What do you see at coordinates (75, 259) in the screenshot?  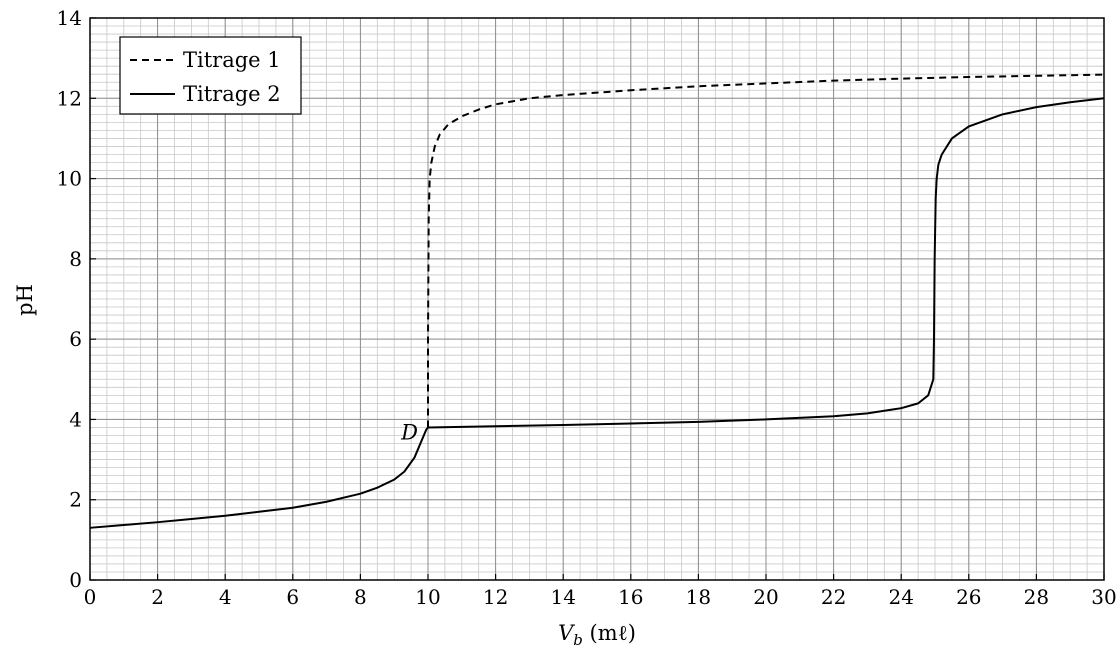 I see `y-tick-label: 8` at bounding box center [75, 259].